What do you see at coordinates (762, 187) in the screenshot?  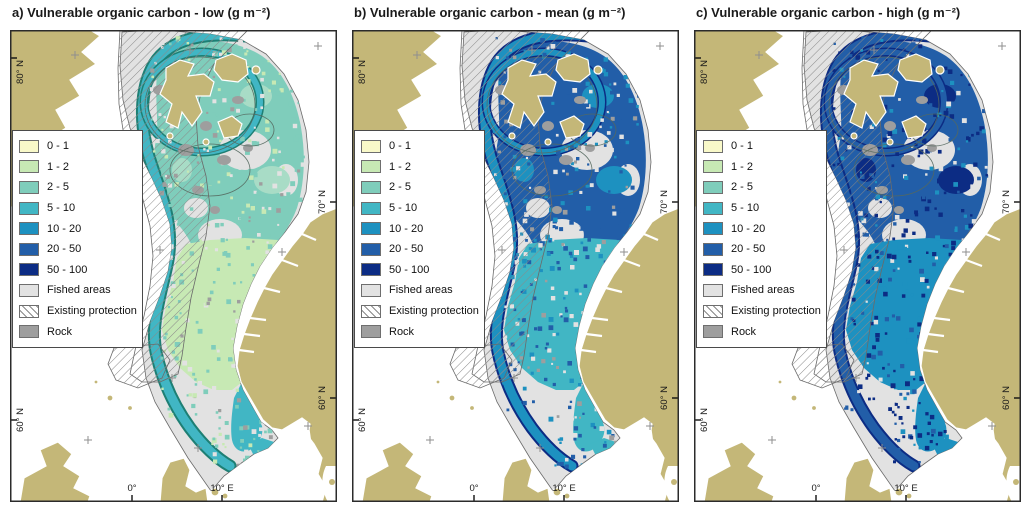 I see `legend-row: 2 - 5` at bounding box center [762, 187].